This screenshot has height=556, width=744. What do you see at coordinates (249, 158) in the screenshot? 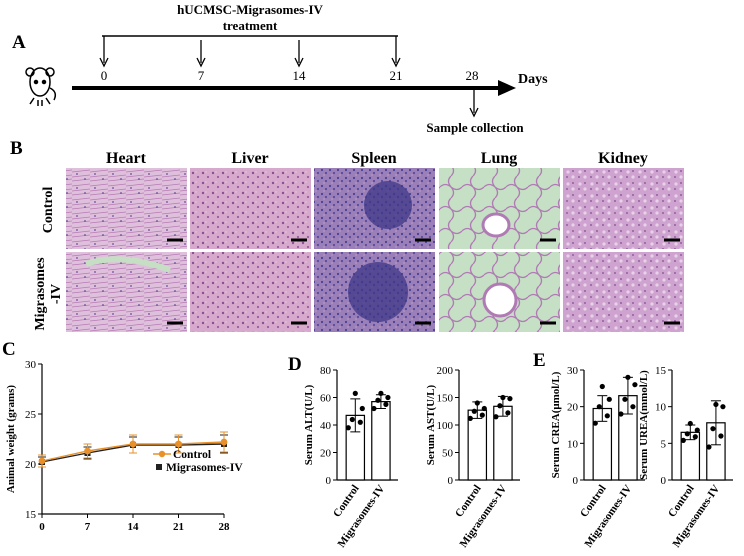
I see `organ-liver: Liver` at bounding box center [249, 158].